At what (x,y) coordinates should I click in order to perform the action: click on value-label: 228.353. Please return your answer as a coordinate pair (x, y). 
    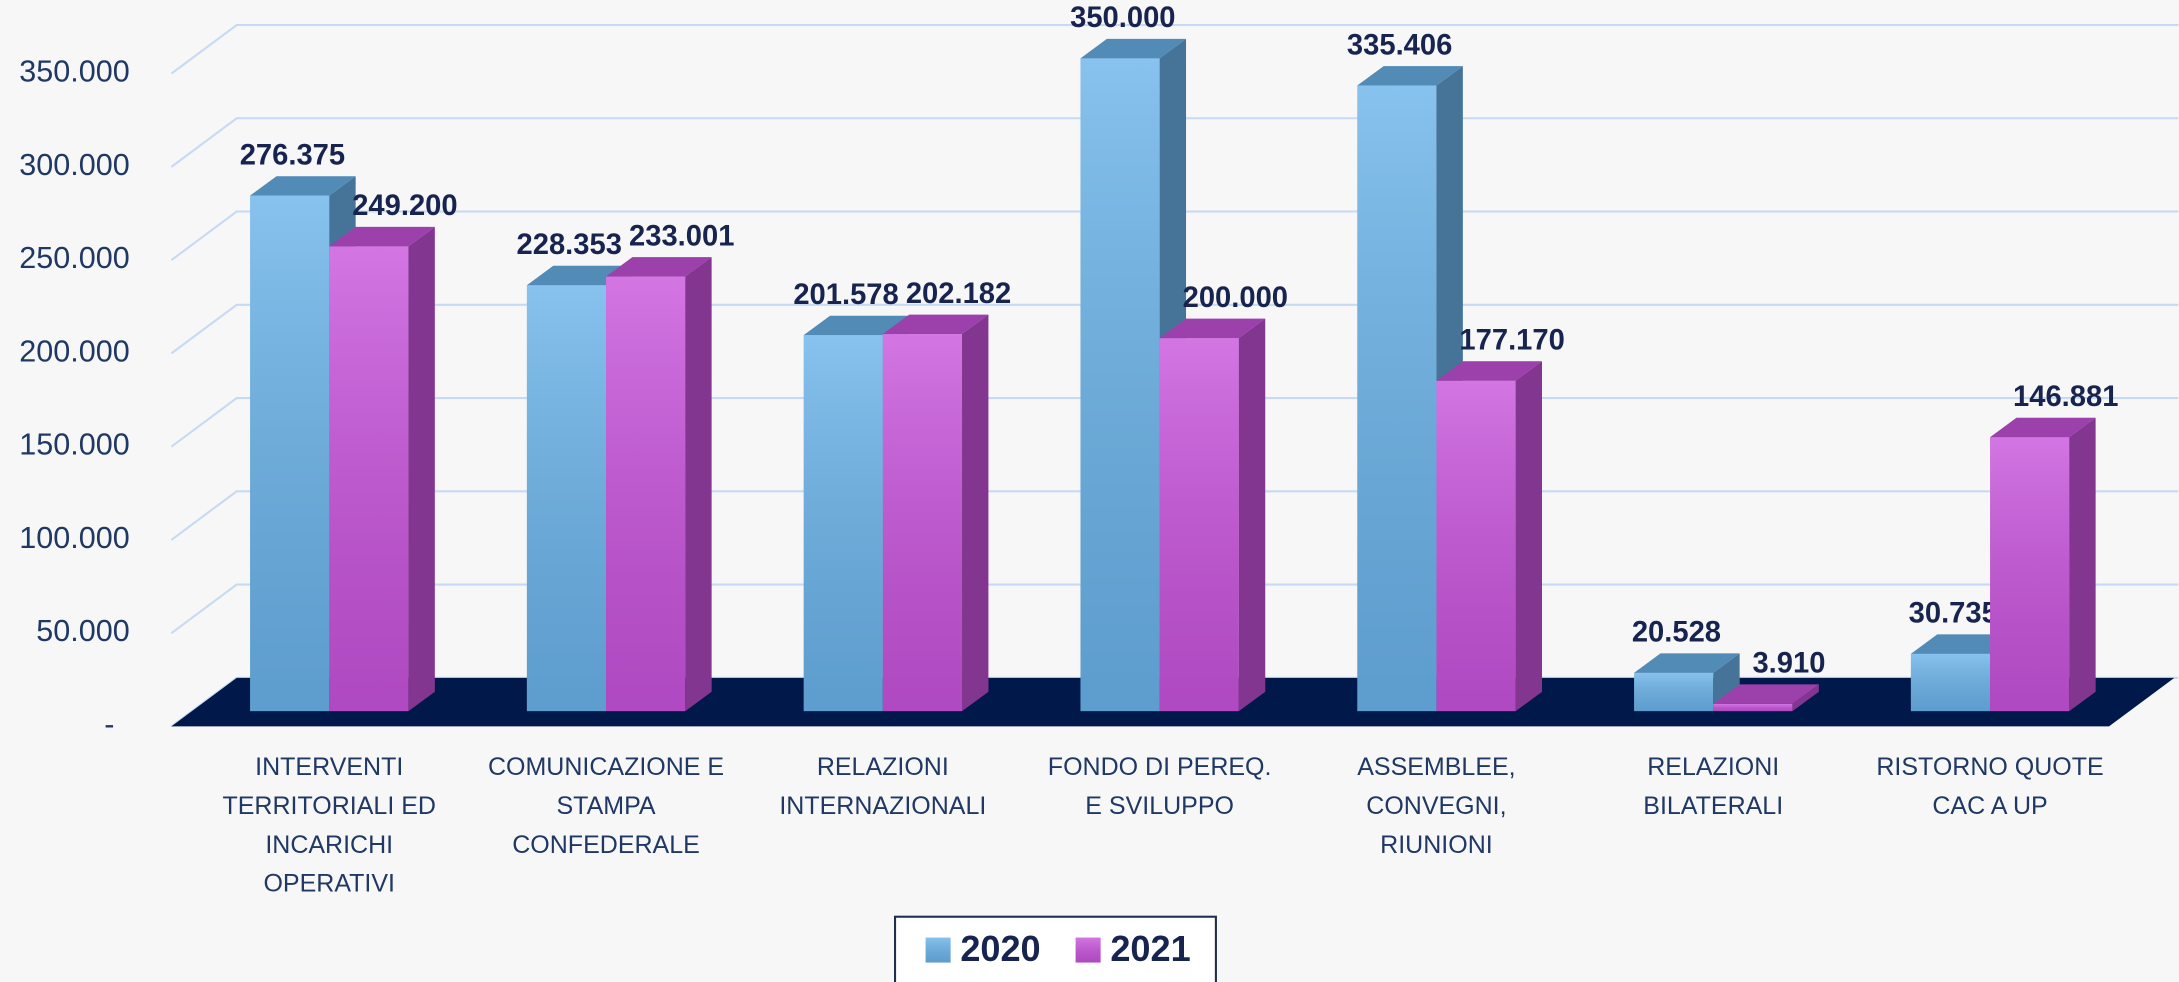
    Looking at the image, I should click on (569, 245).